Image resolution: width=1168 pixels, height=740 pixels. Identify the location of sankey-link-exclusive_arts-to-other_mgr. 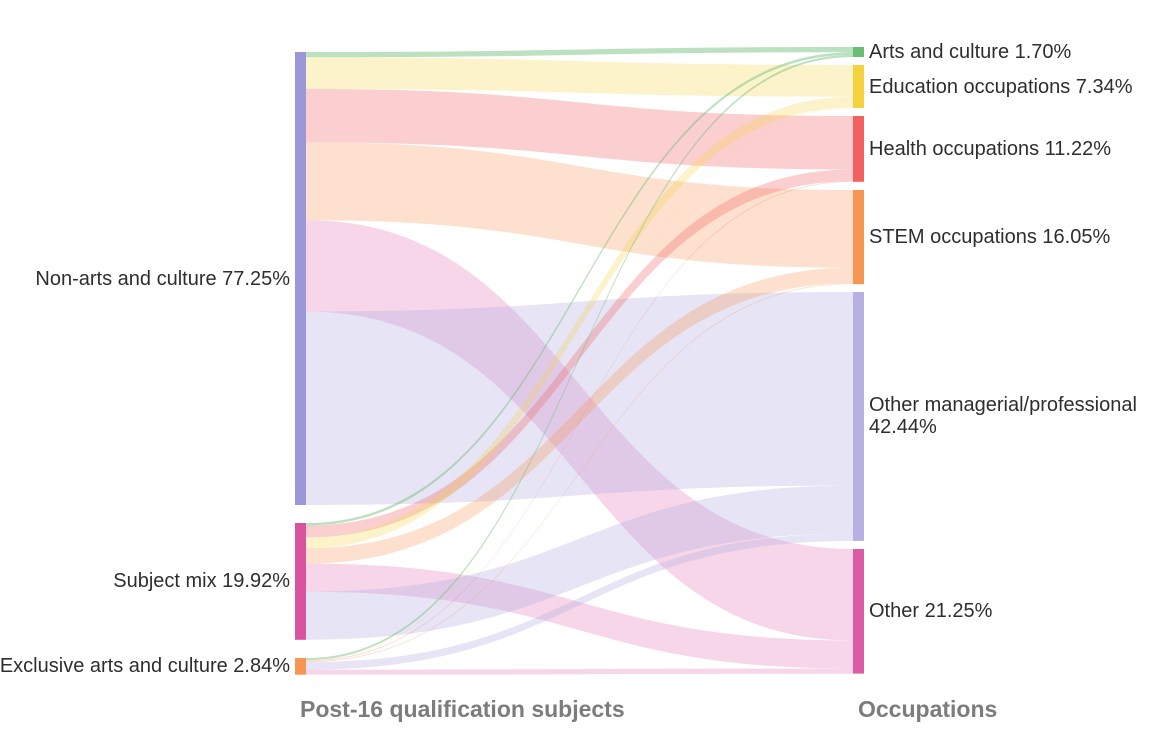
(579, 601).